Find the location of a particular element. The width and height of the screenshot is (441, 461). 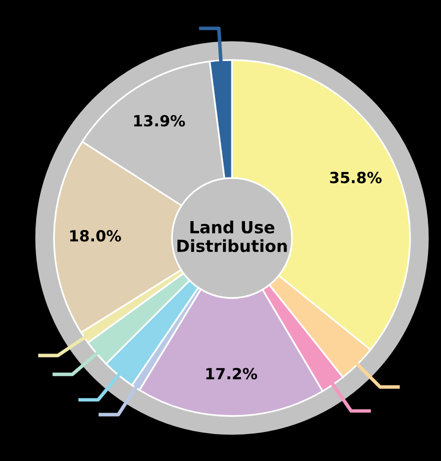

data-label: 17.2% is located at coordinates (232, 374).